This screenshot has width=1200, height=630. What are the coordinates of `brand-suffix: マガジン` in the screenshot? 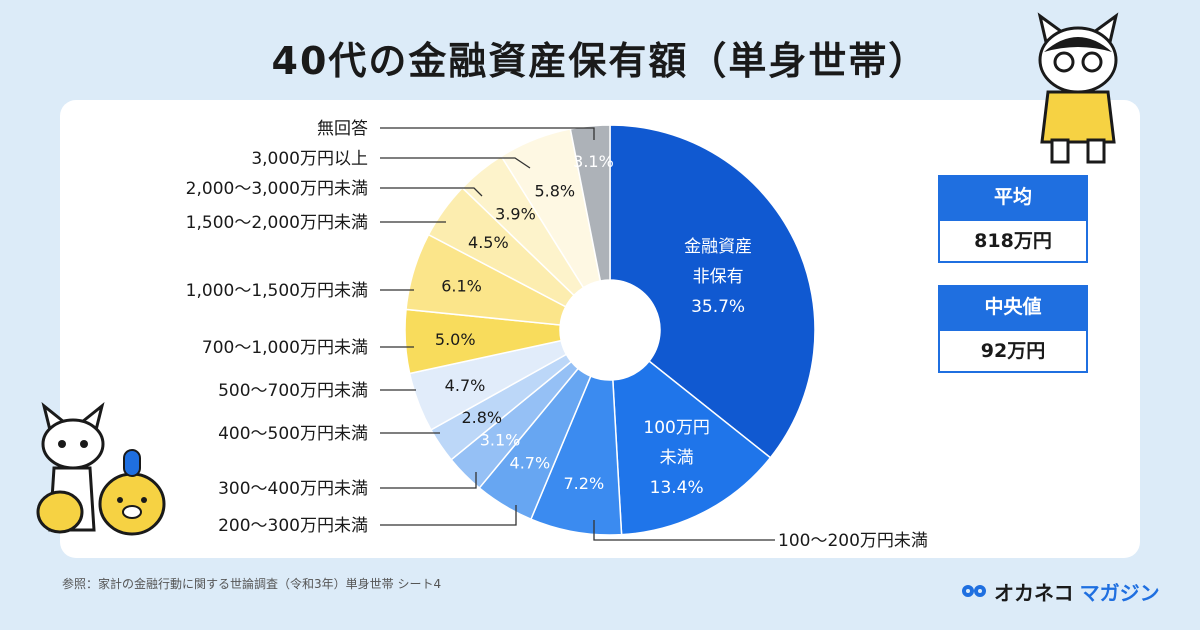 It's located at (1119, 593).